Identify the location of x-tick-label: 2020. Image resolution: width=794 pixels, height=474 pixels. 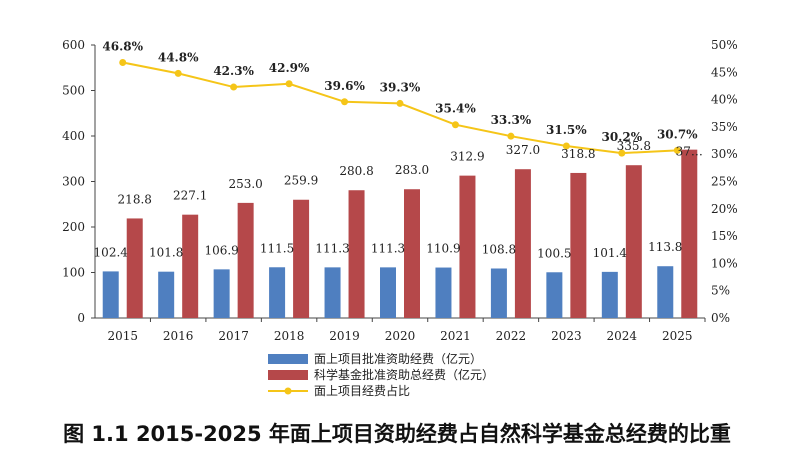
(400, 336).